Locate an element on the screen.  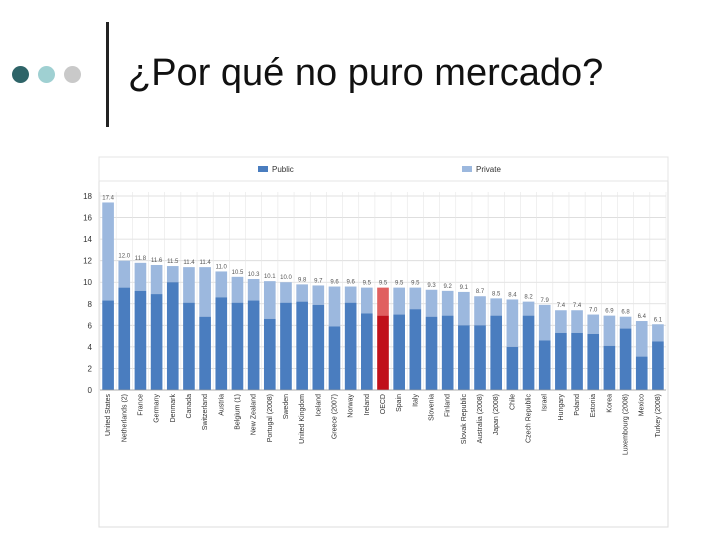
y-tick-label: 8 is located at coordinates (90, 304).